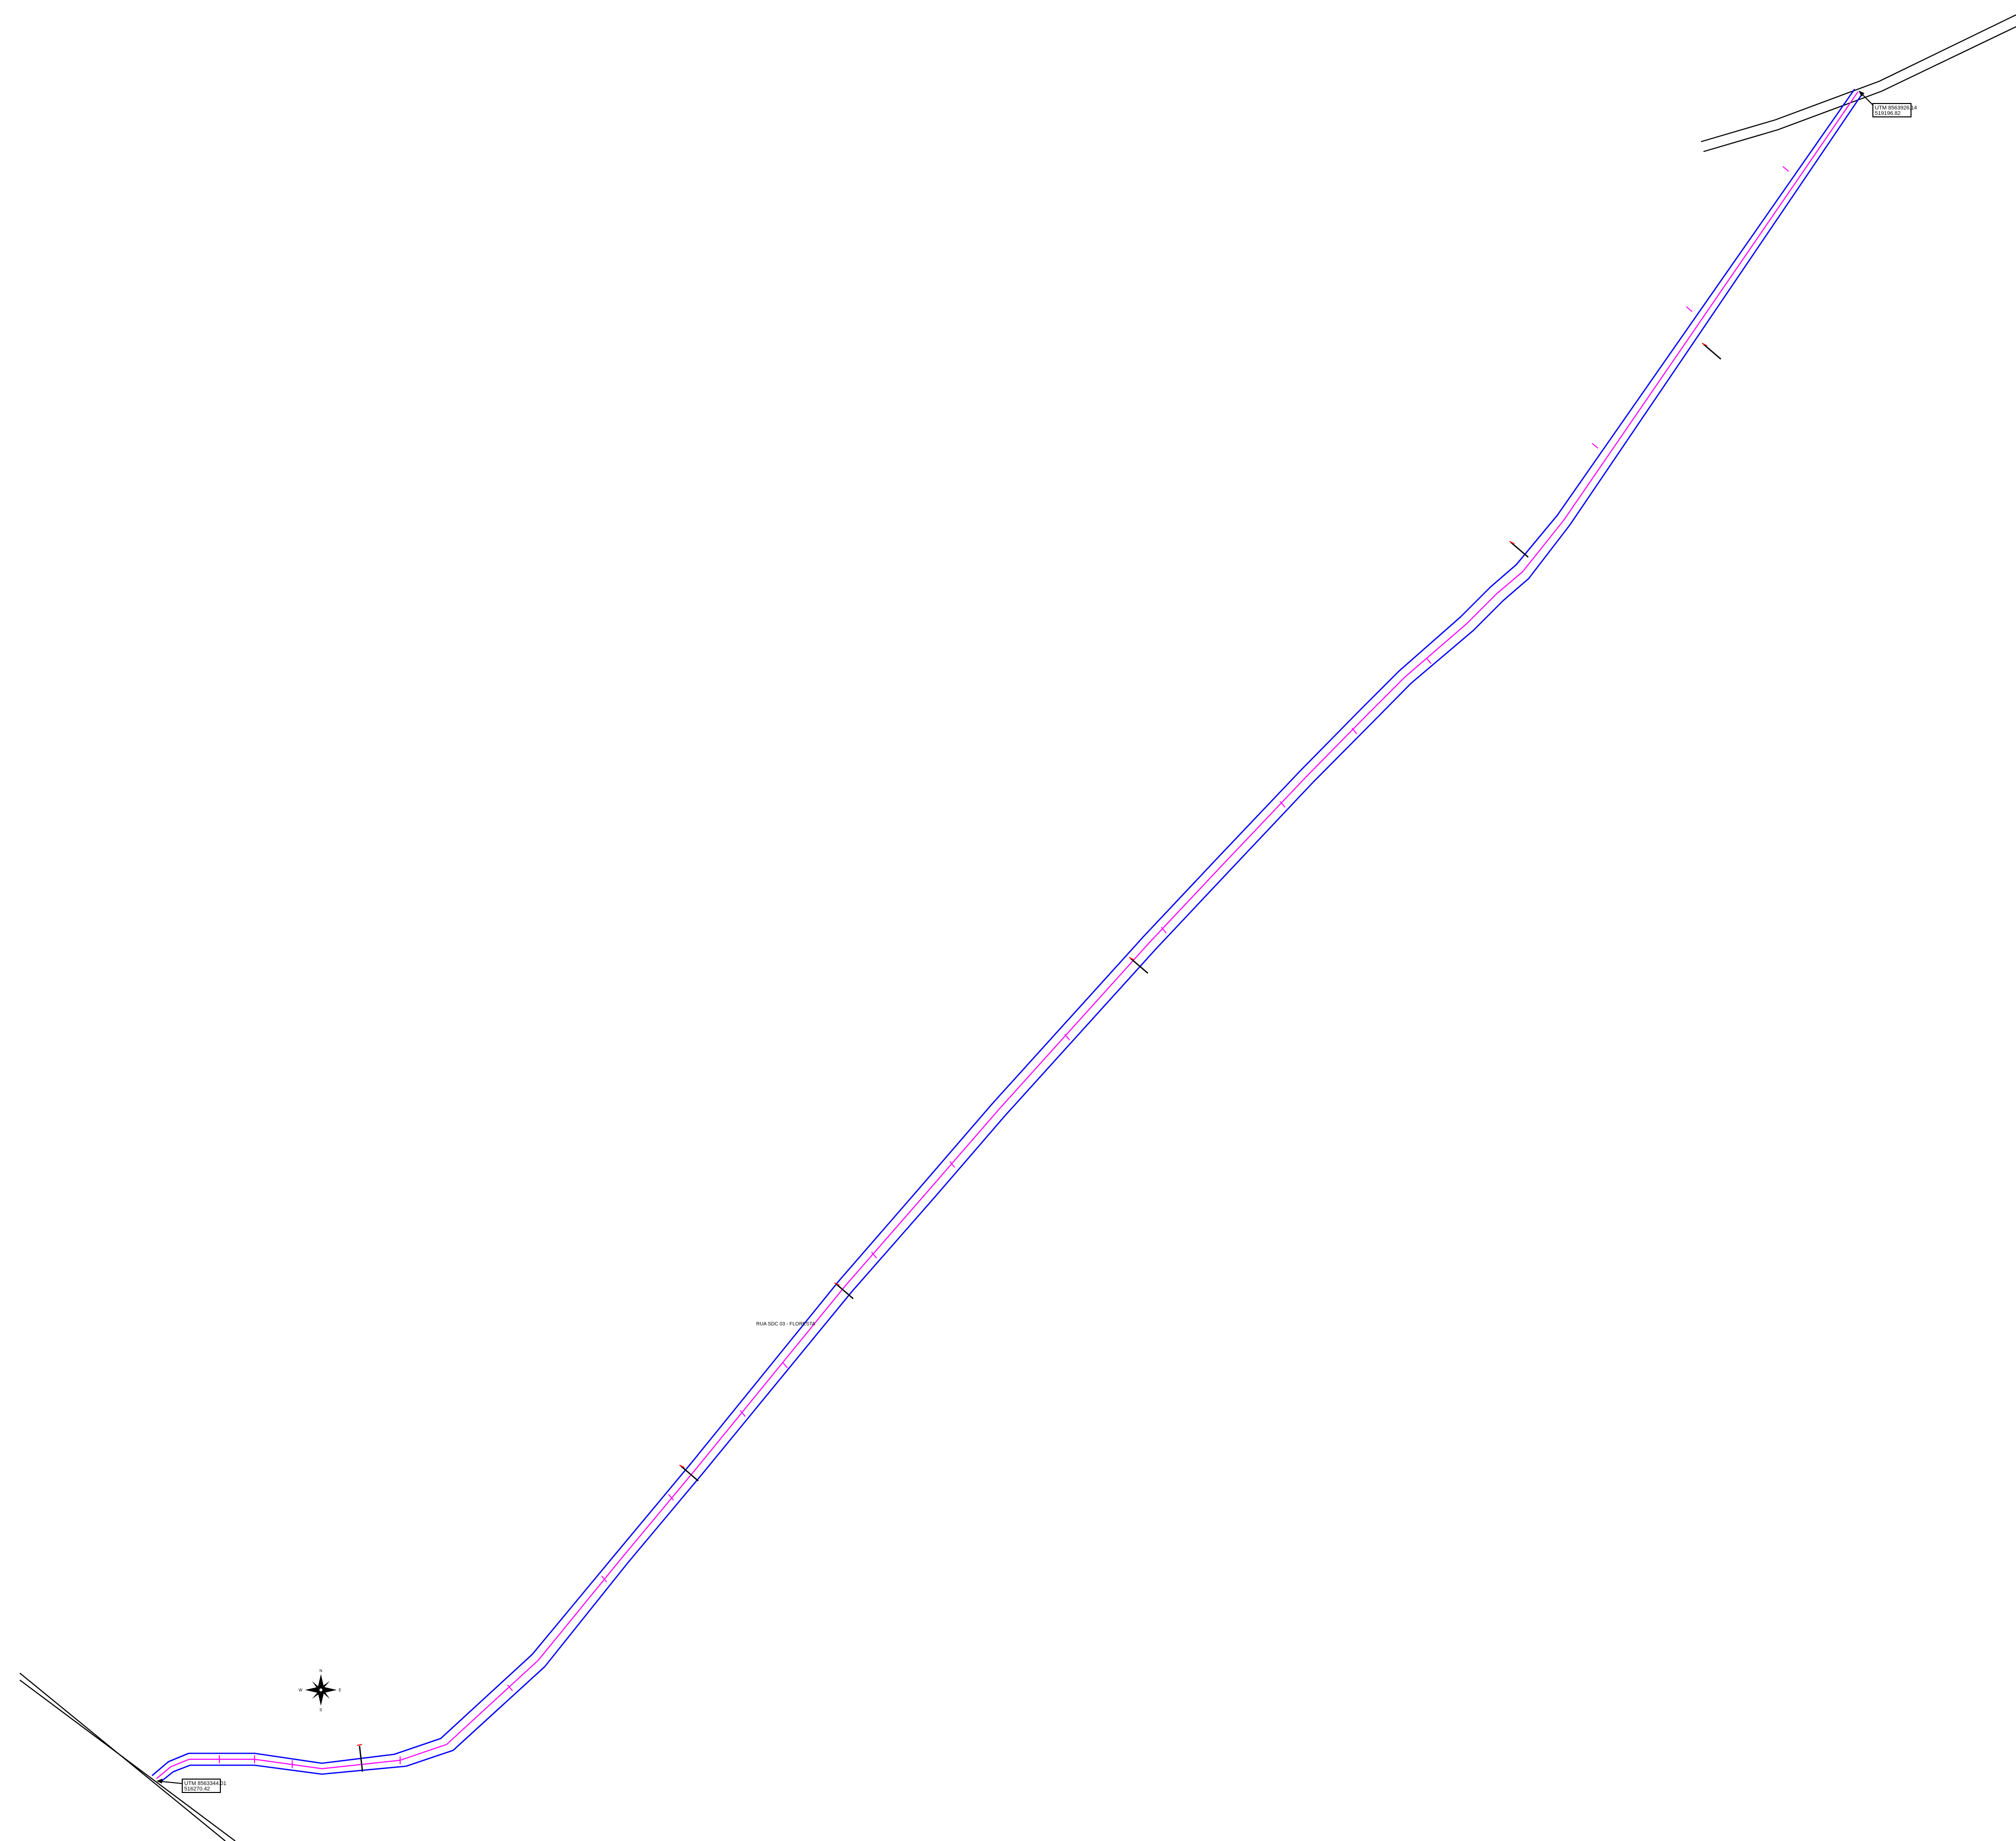 This screenshot has width=2016, height=1841. I want to click on compass-center, so click(321, 1689).